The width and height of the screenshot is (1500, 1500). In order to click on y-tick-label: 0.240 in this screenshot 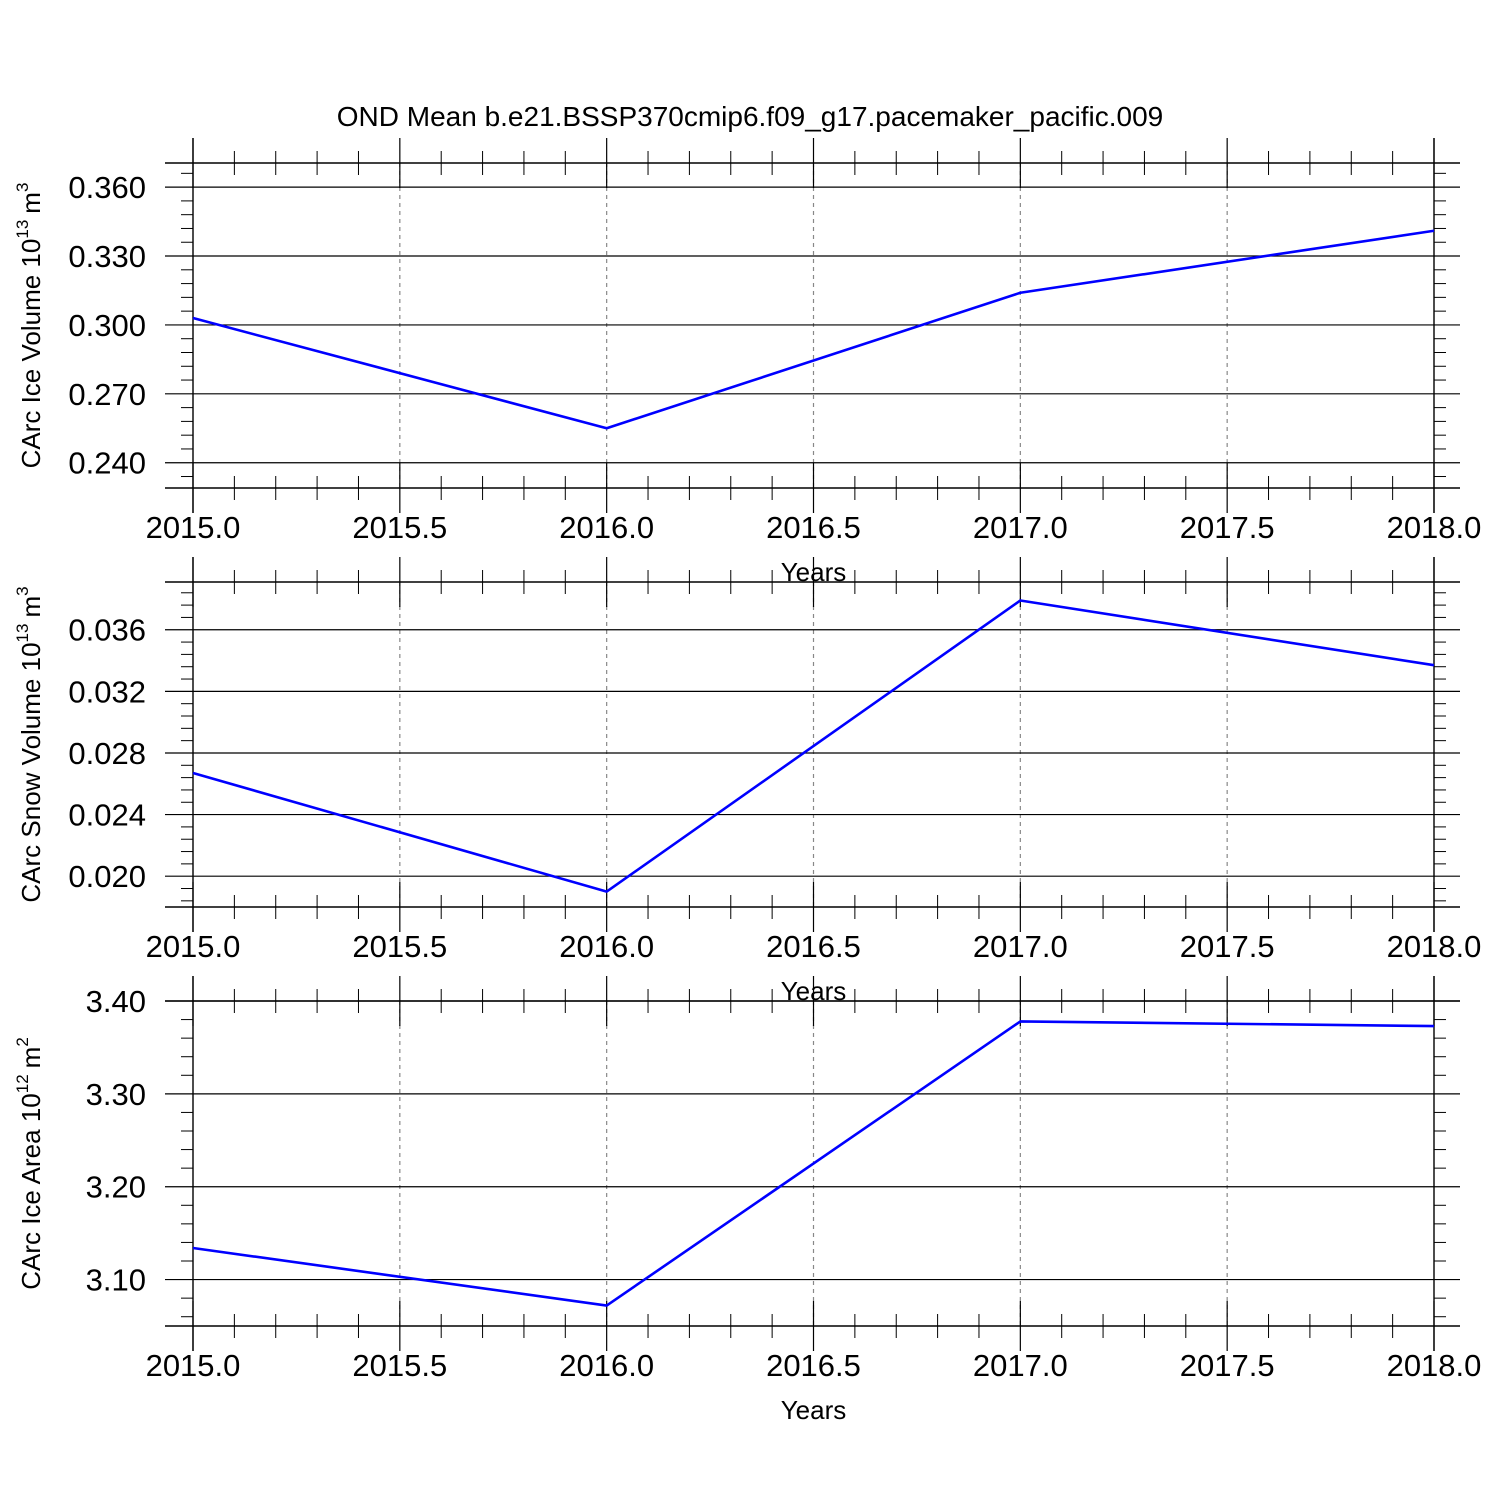, I will do `click(107, 463)`.